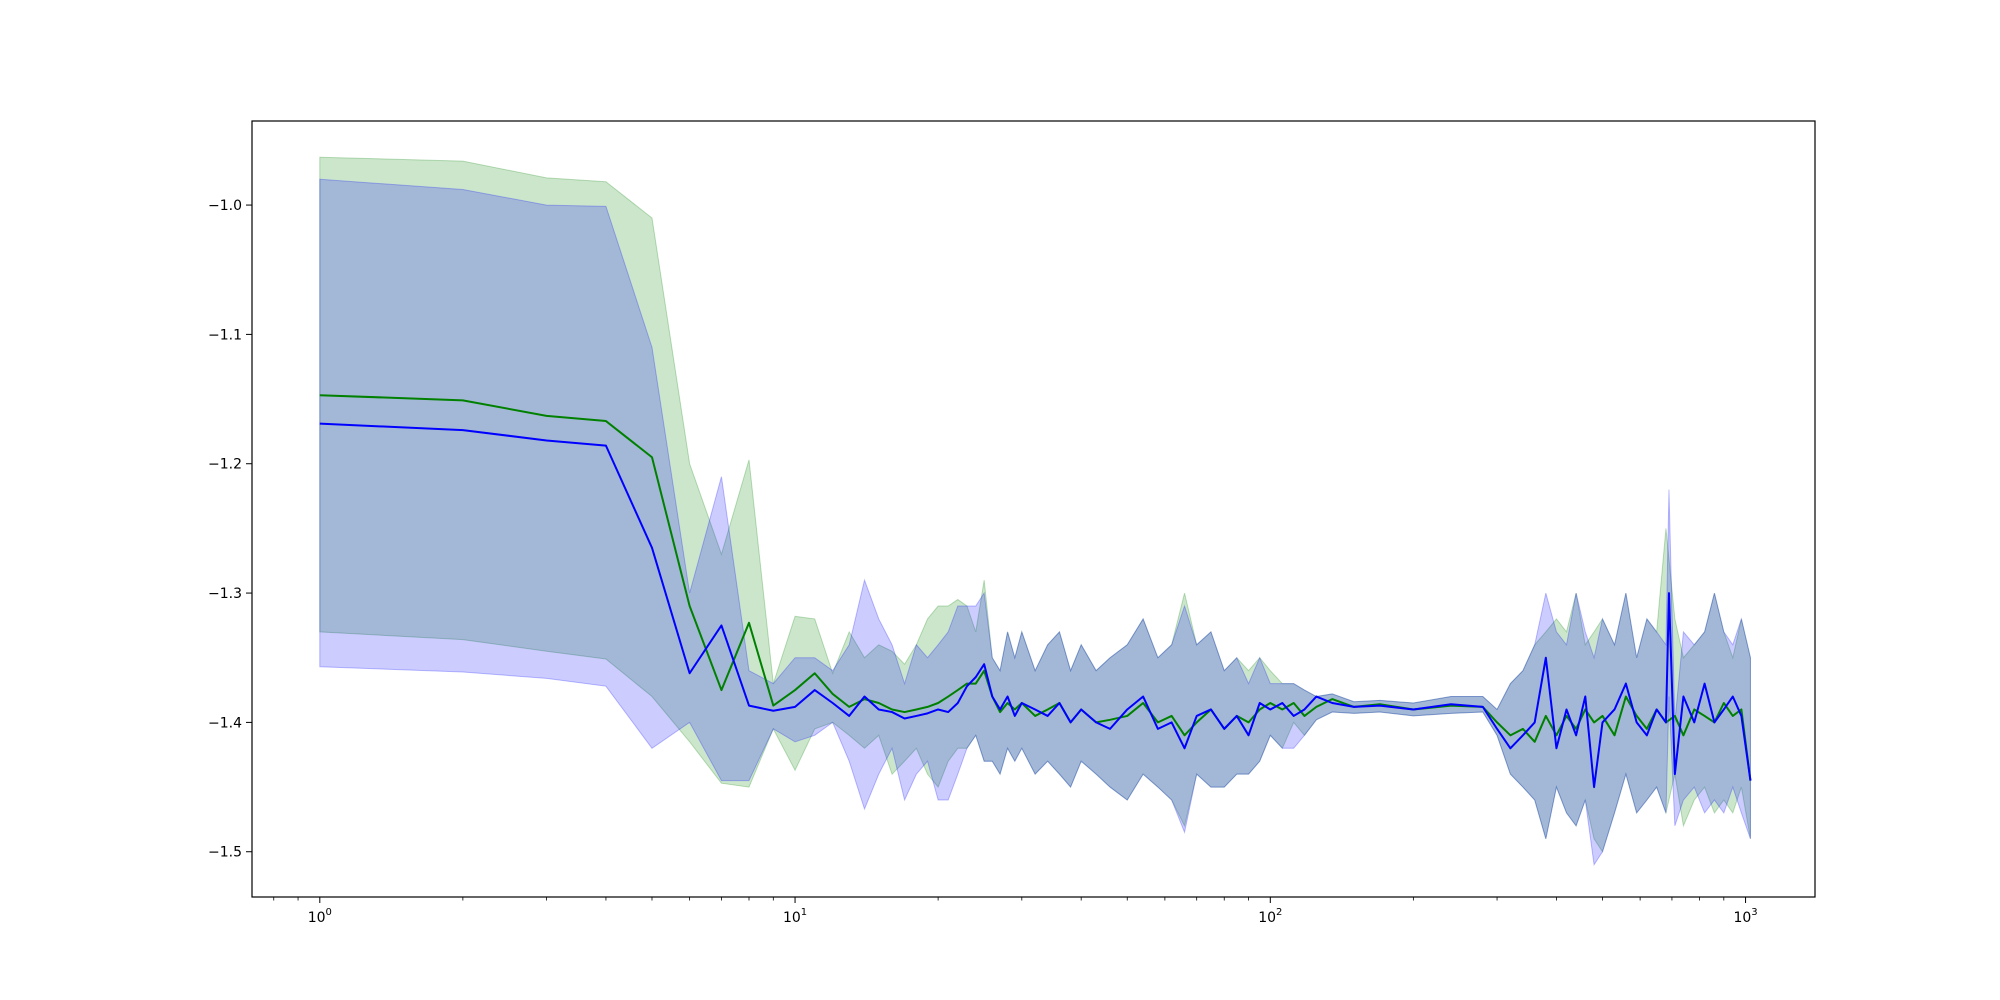  What do you see at coordinates (225, 853) in the screenshot?
I see `y-tick-label: −1.5` at bounding box center [225, 853].